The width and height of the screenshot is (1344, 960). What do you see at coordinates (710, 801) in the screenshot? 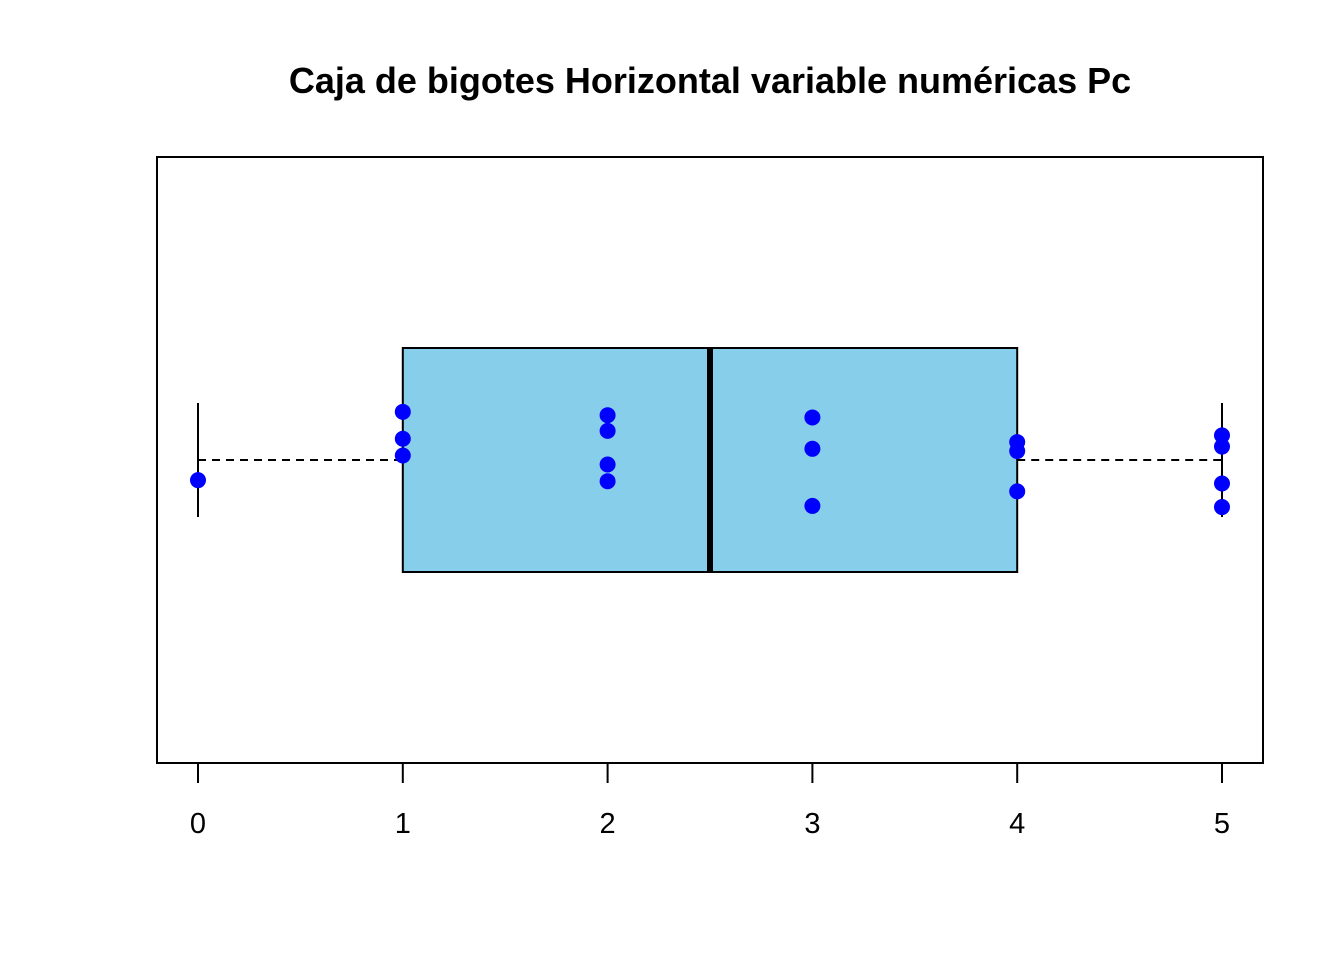
I see `x-axis: 0 1 2 3 4 5` at bounding box center [710, 801].